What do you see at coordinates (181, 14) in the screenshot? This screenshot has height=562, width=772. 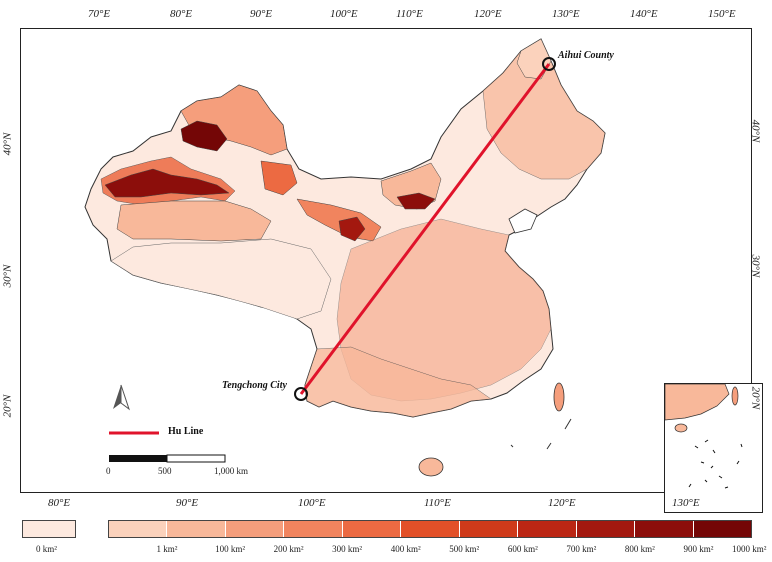 I see `lon-top-80: 80°E` at bounding box center [181, 14].